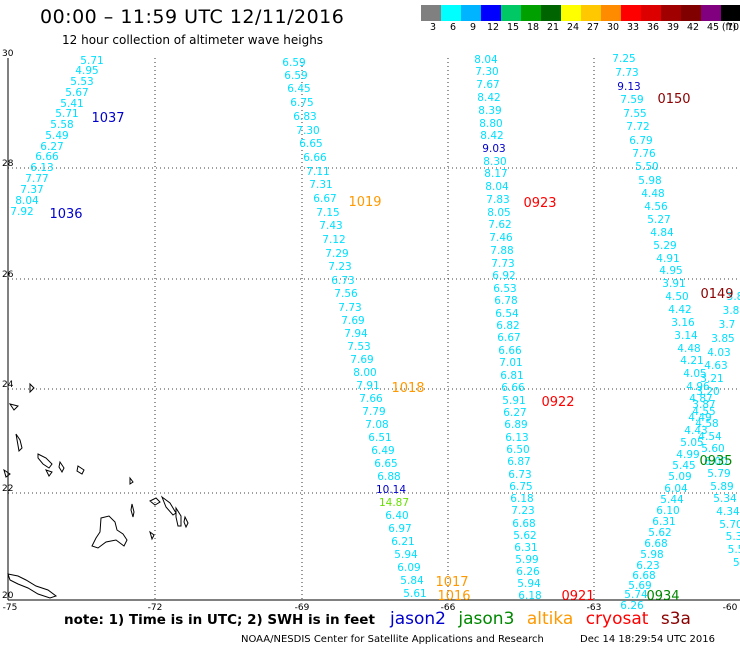 This screenshot has height=650, width=740. What do you see at coordinates (339, 267) in the screenshot?
I see `swh-value: 7.23` at bounding box center [339, 267].